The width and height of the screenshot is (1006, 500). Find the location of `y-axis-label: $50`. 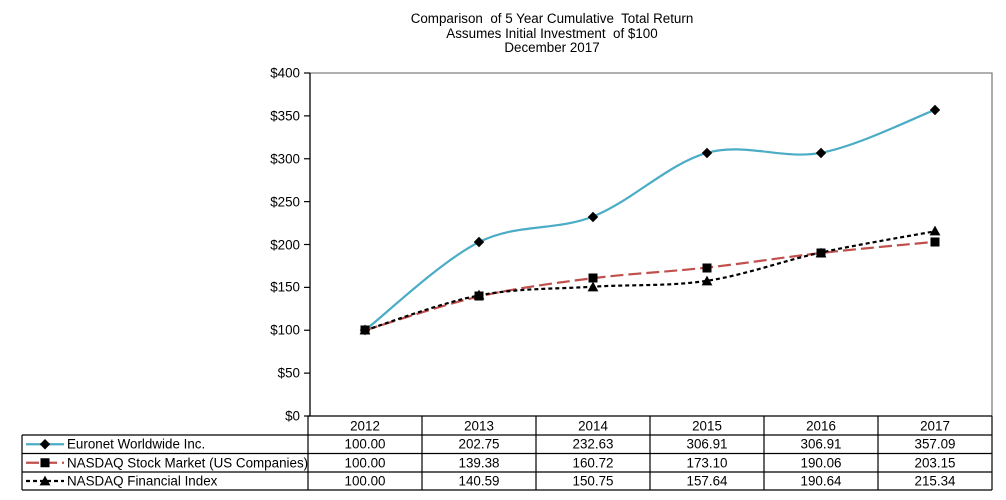

y-axis-label: $50 is located at coordinates (288, 373).